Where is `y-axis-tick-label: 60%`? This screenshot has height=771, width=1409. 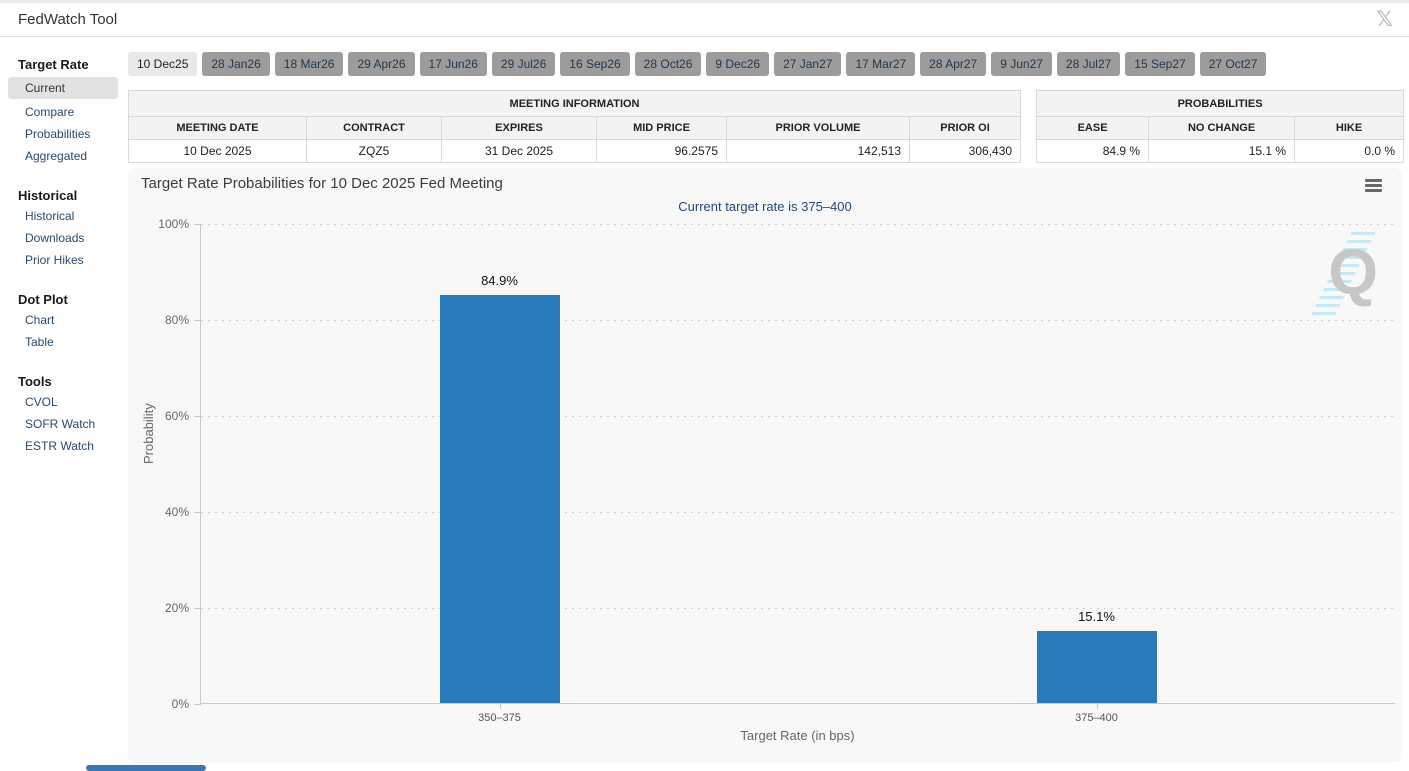
y-axis-tick-label: 60% is located at coordinates (176, 416).